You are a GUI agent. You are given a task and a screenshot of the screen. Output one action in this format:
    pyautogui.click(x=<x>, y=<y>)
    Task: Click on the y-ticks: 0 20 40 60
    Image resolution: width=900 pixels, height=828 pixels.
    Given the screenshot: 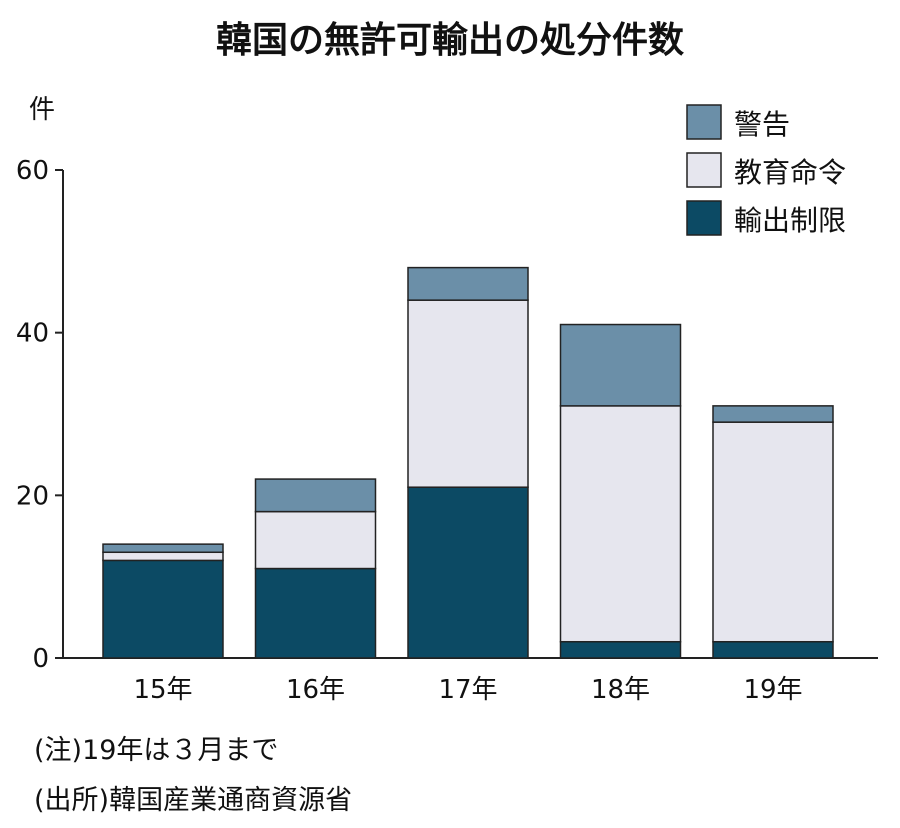 What is the action you would take?
    pyautogui.click(x=39, y=415)
    